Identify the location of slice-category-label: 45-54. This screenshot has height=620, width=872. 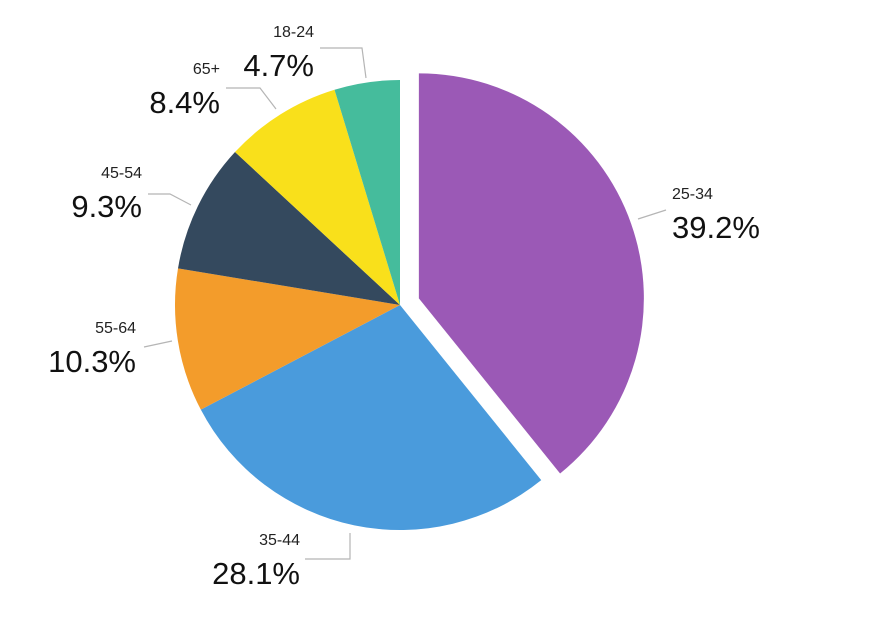
(121, 173).